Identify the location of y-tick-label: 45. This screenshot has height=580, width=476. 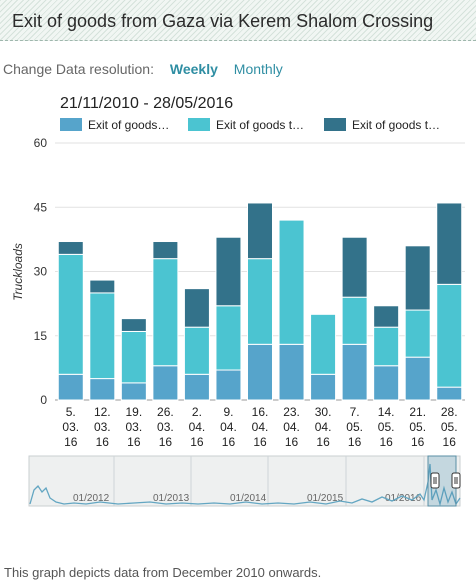
(41, 207).